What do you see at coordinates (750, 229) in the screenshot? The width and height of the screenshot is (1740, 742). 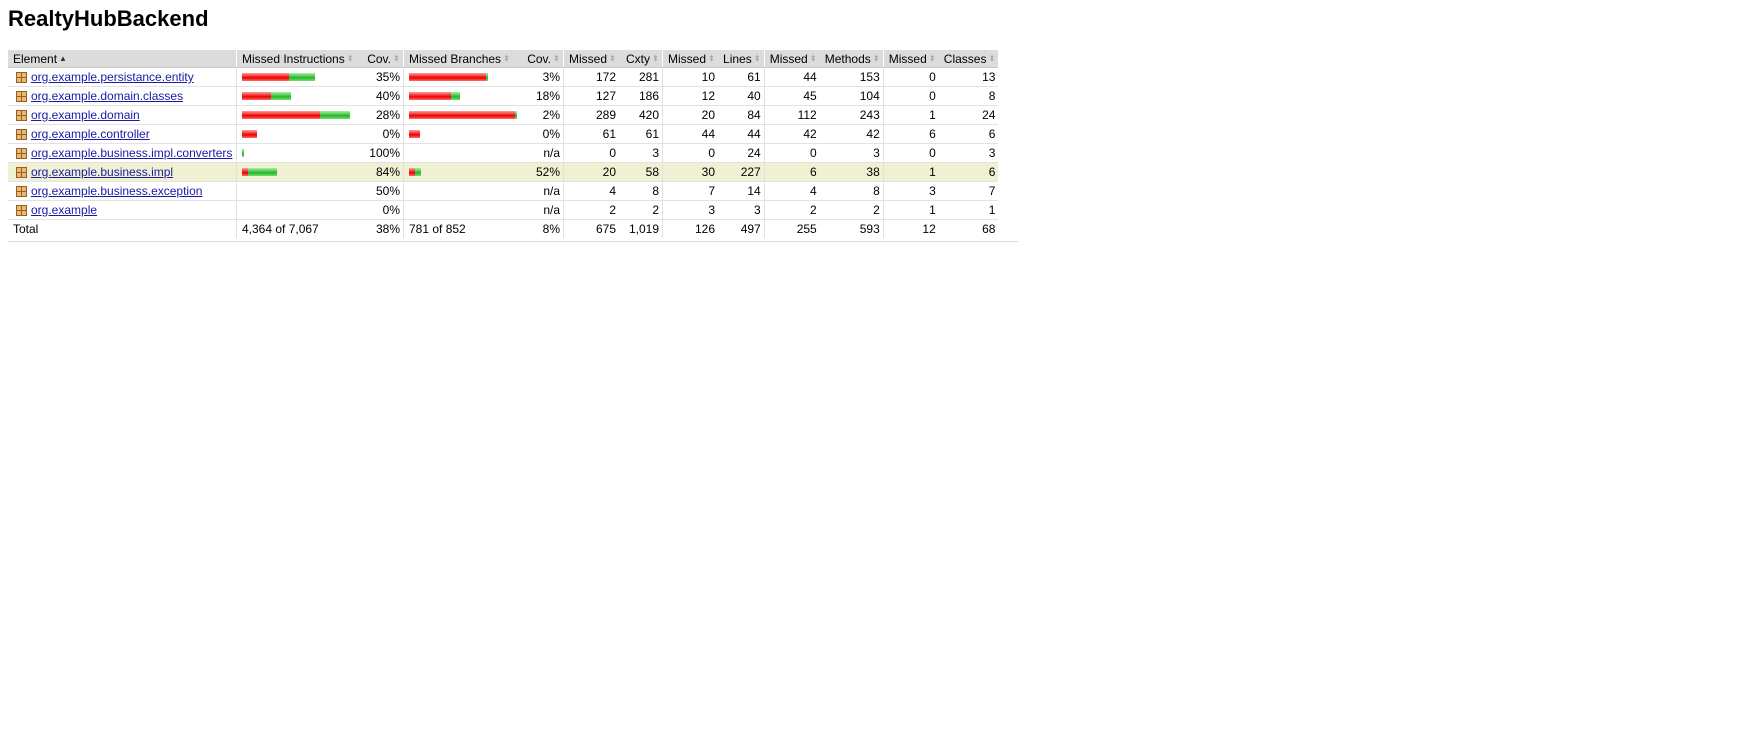 I see `total-lines: 497` at bounding box center [750, 229].